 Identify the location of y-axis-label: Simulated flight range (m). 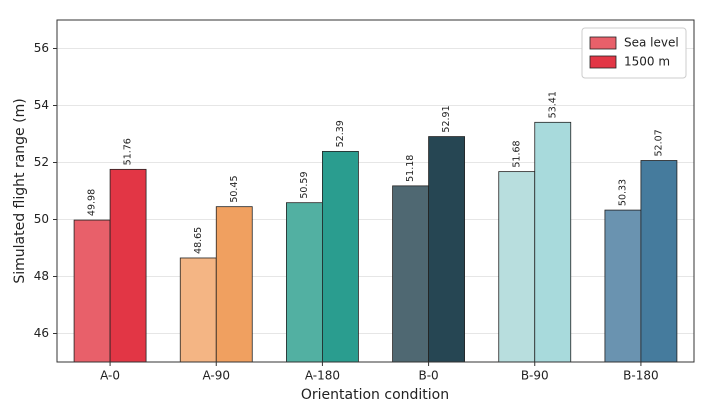
(20, 190).